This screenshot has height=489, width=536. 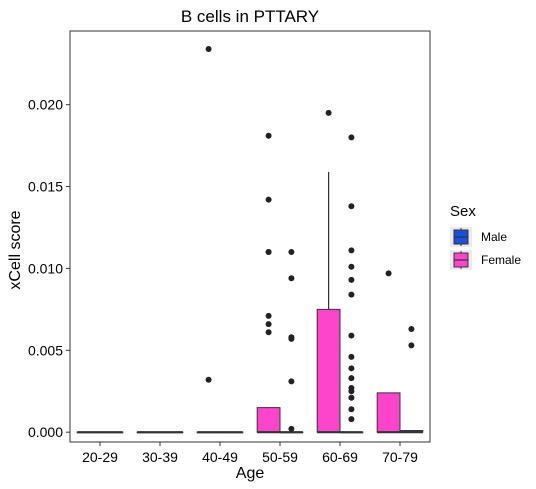 What do you see at coordinates (280, 457) in the screenshot?
I see `x-tick-label: 50-59` at bounding box center [280, 457].